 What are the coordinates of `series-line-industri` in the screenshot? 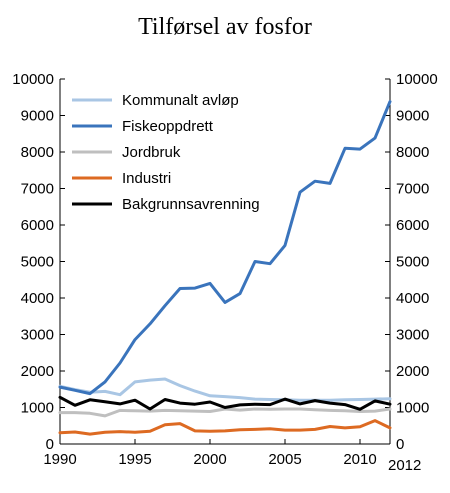 It's located at (225, 427).